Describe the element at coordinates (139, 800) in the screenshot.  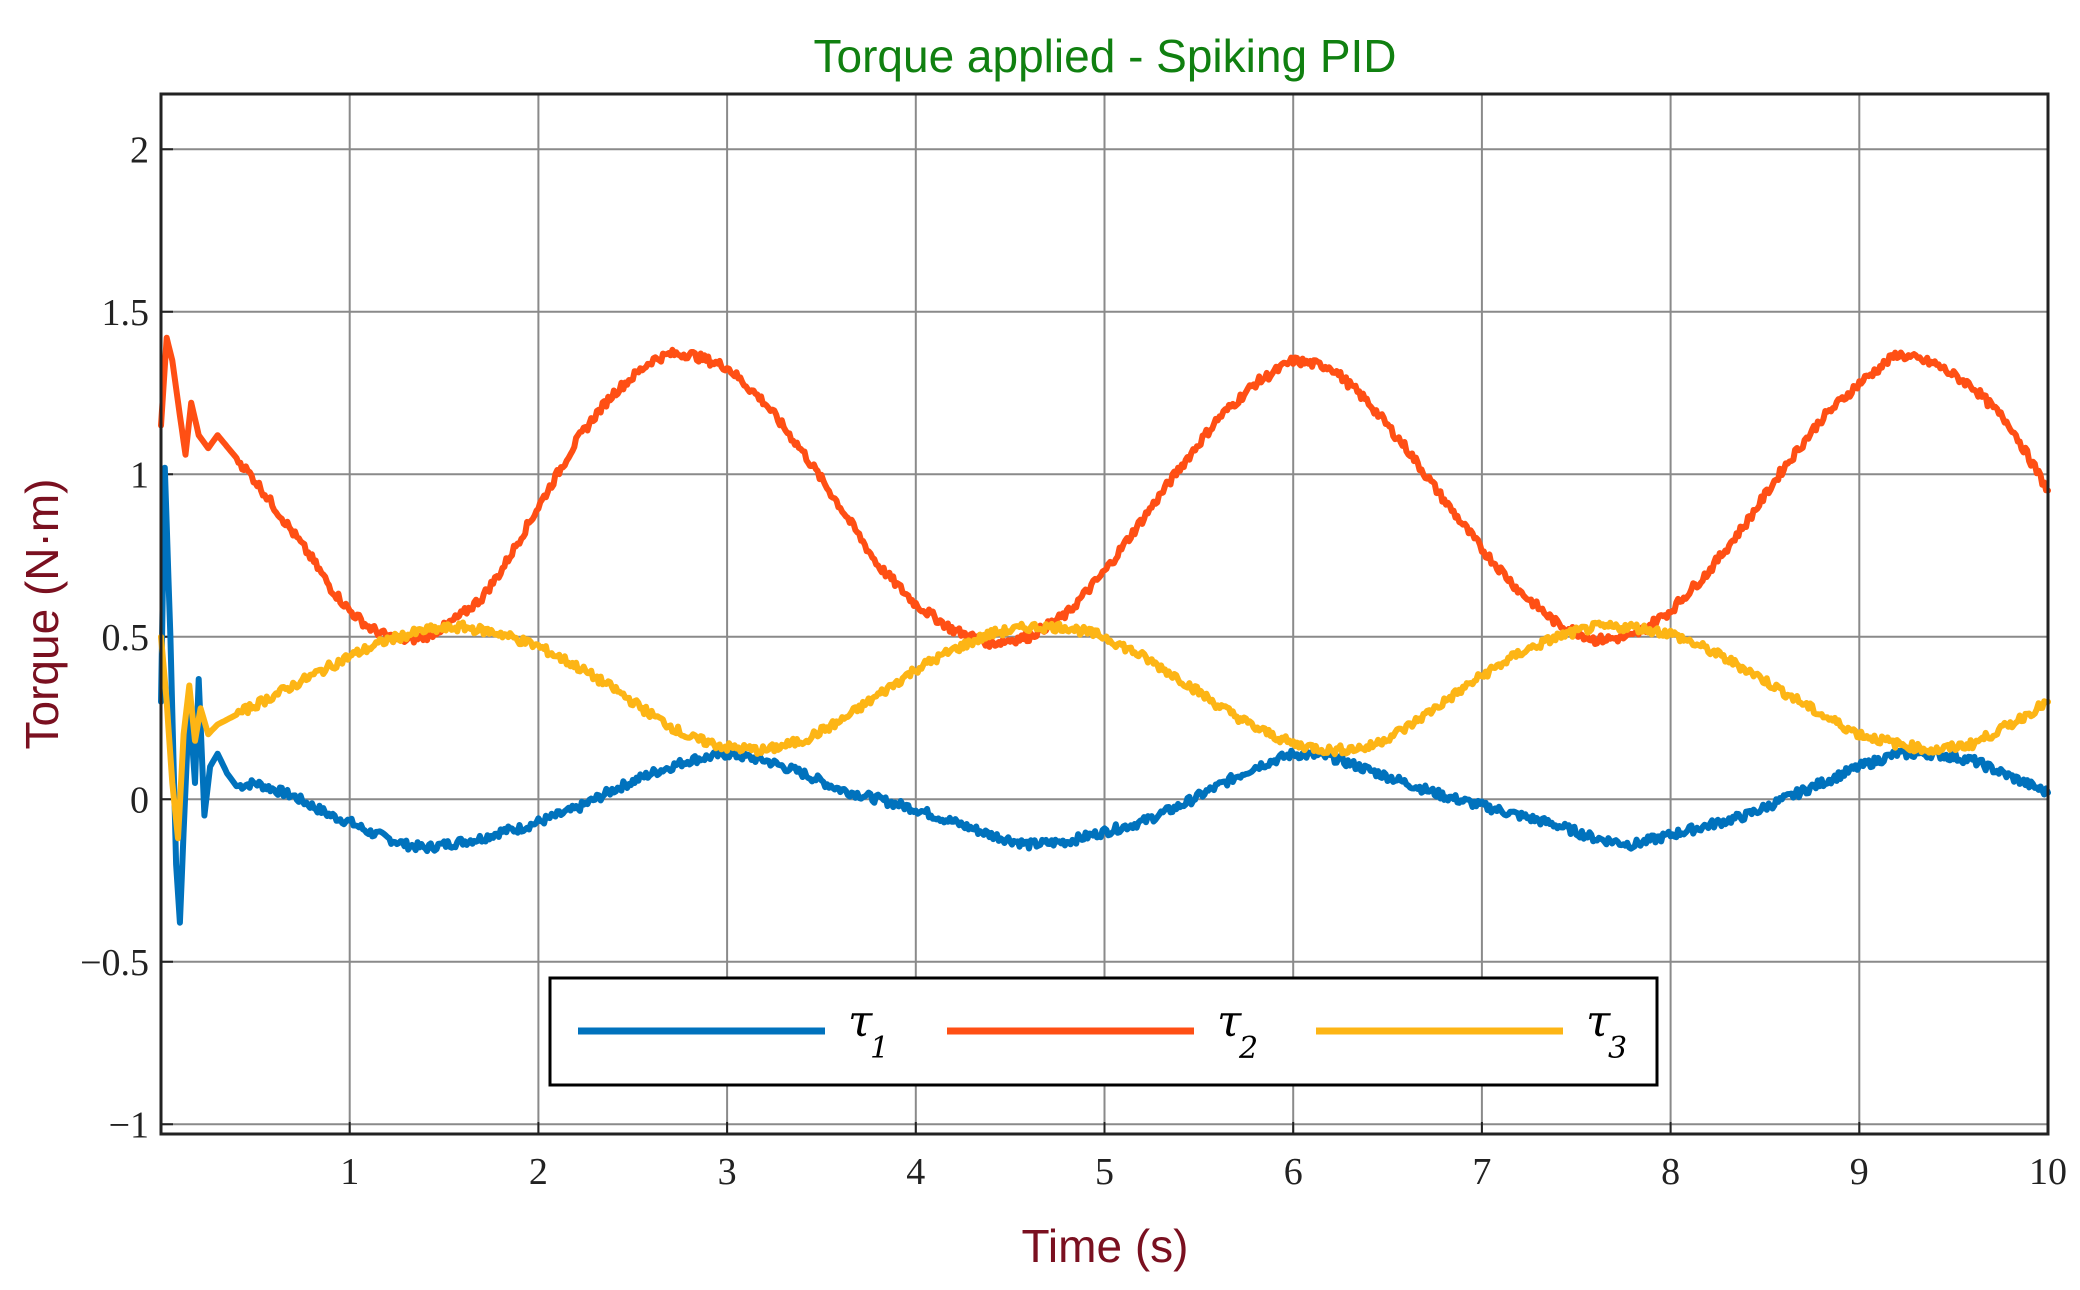
I see `y-tick-label: 0` at that location.